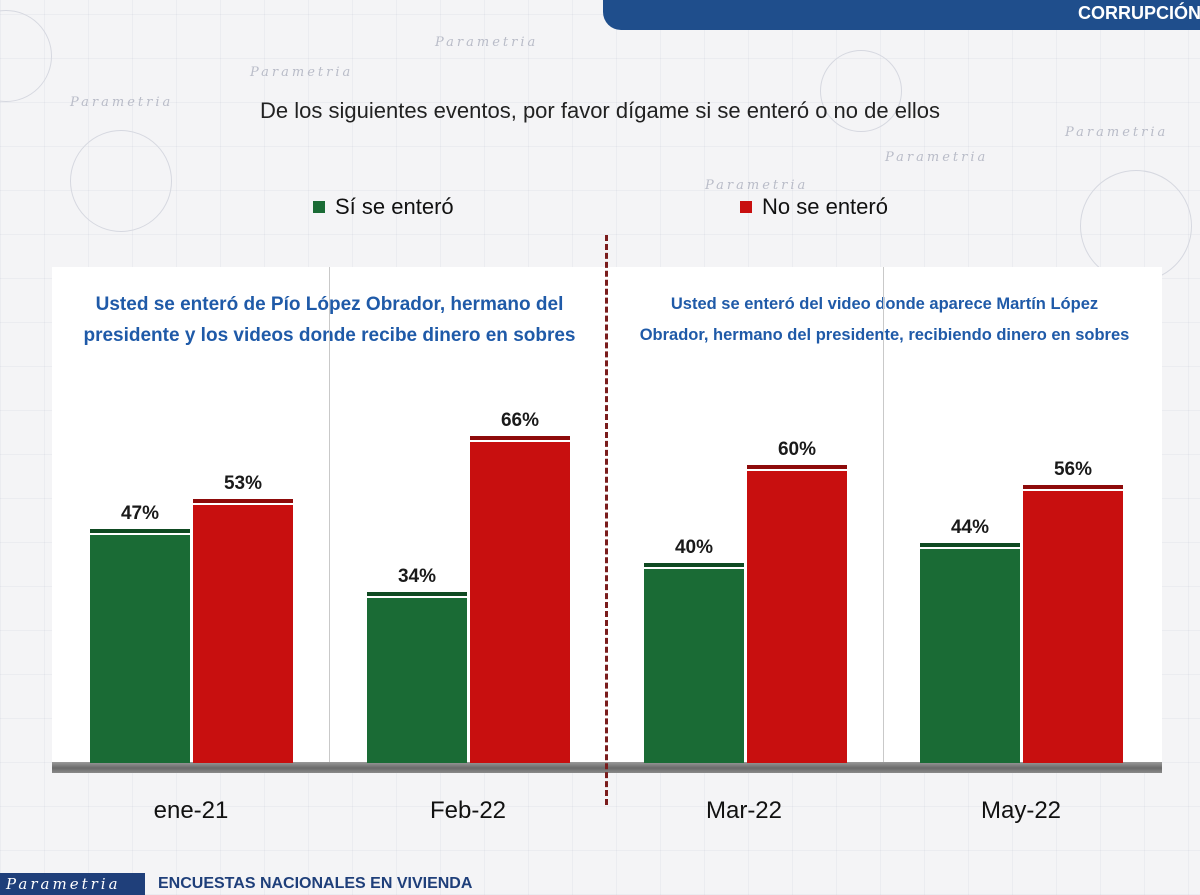 This screenshot has height=895, width=1200. I want to click on data-label-no-Mar-22: 60%, so click(797, 450).